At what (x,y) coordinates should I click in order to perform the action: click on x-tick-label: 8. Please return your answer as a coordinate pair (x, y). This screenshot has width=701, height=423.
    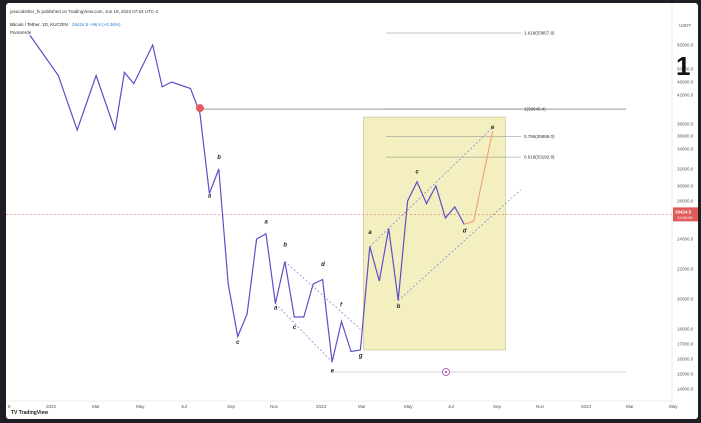
    Looking at the image, I should click on (9, 406).